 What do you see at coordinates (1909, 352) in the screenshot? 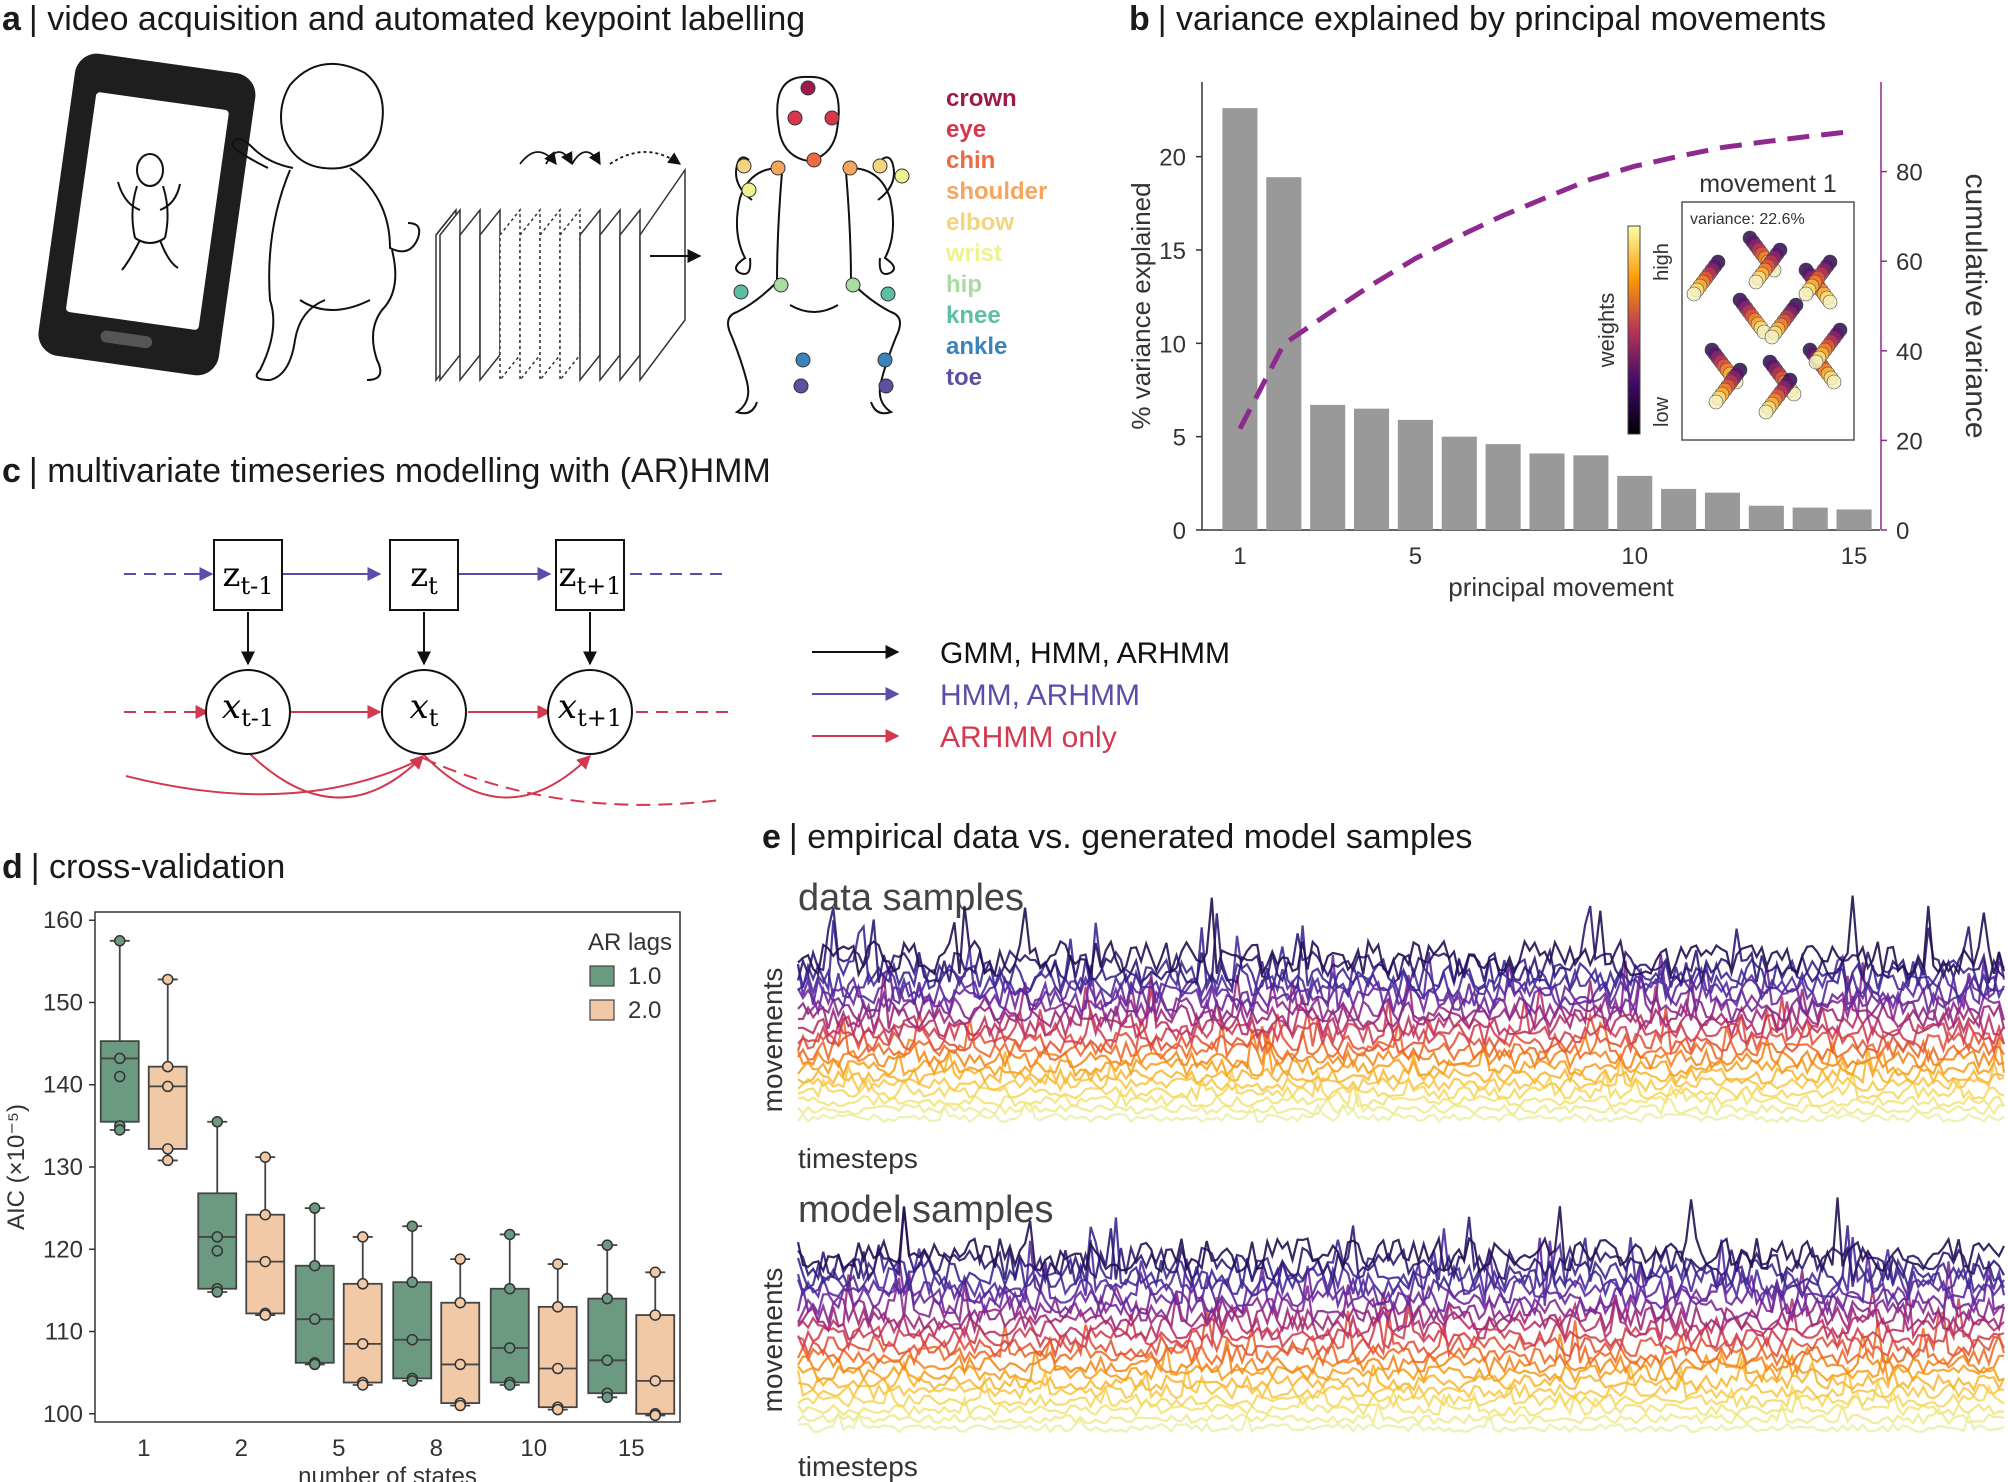
I see `b-y2-tick-label: 40` at bounding box center [1909, 352].